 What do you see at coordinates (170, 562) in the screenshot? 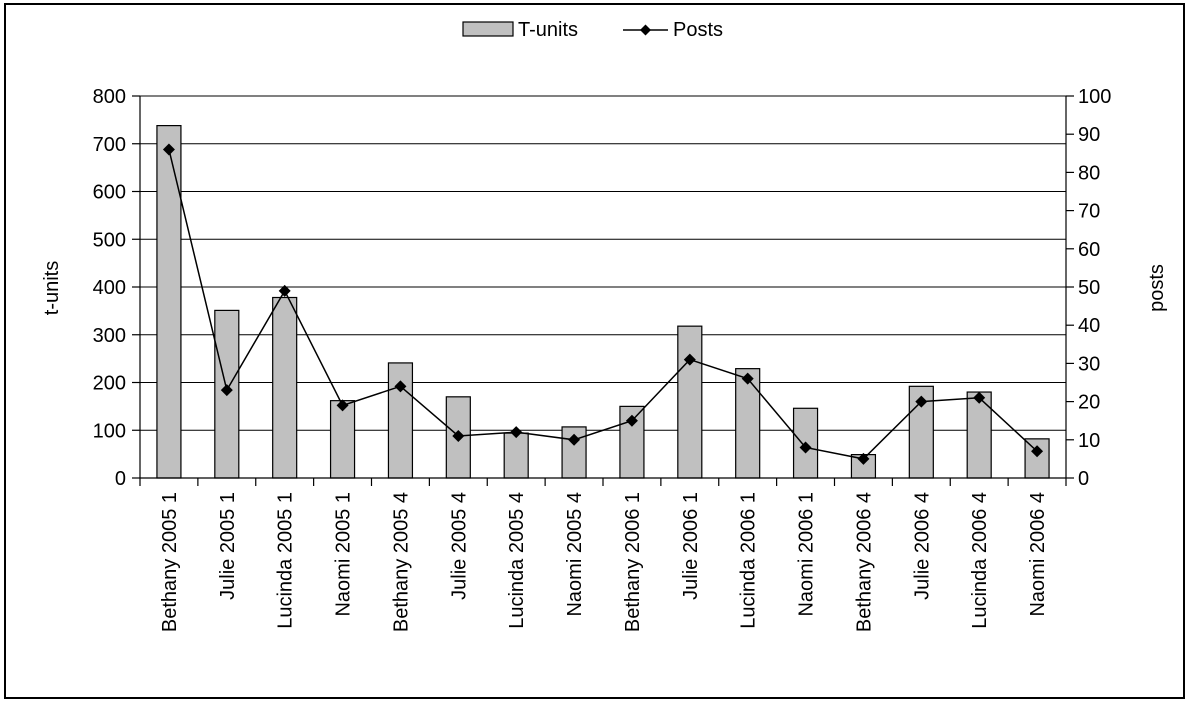
I see `x-tick-label: Bethany 2005 1` at bounding box center [170, 562].